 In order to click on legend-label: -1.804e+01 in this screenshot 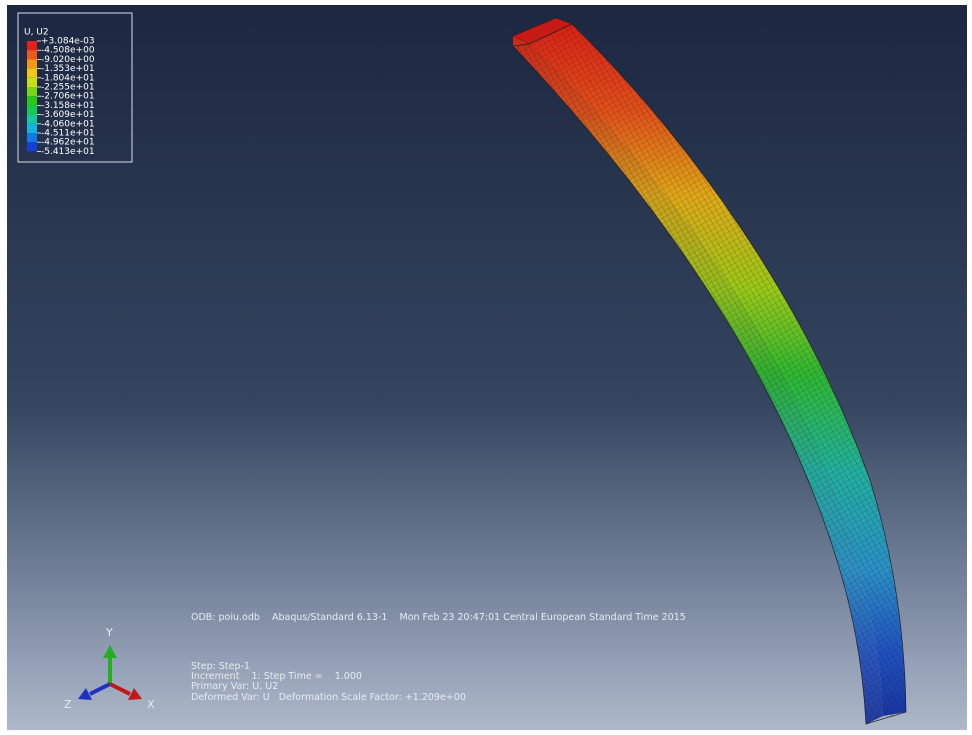, I will do `click(68, 78)`.